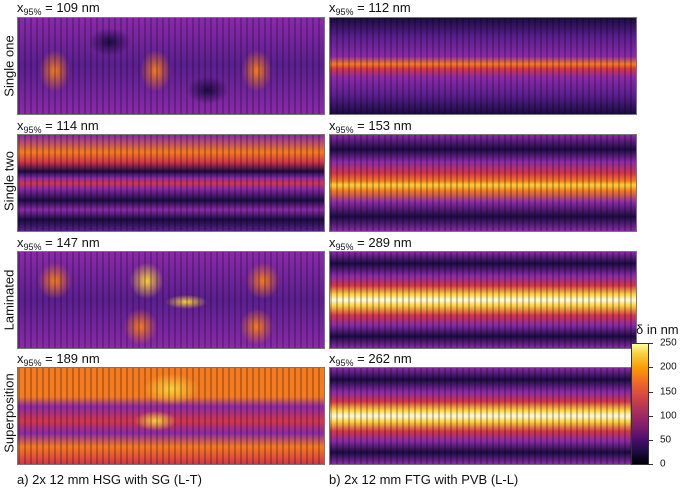  Describe the element at coordinates (171, 66) in the screenshot. I see `heatmap-a1` at that location.